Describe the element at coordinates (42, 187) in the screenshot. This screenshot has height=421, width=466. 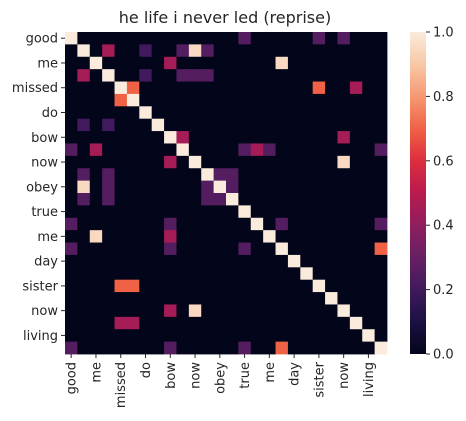
I see `y-tick-label: obey` at that location.